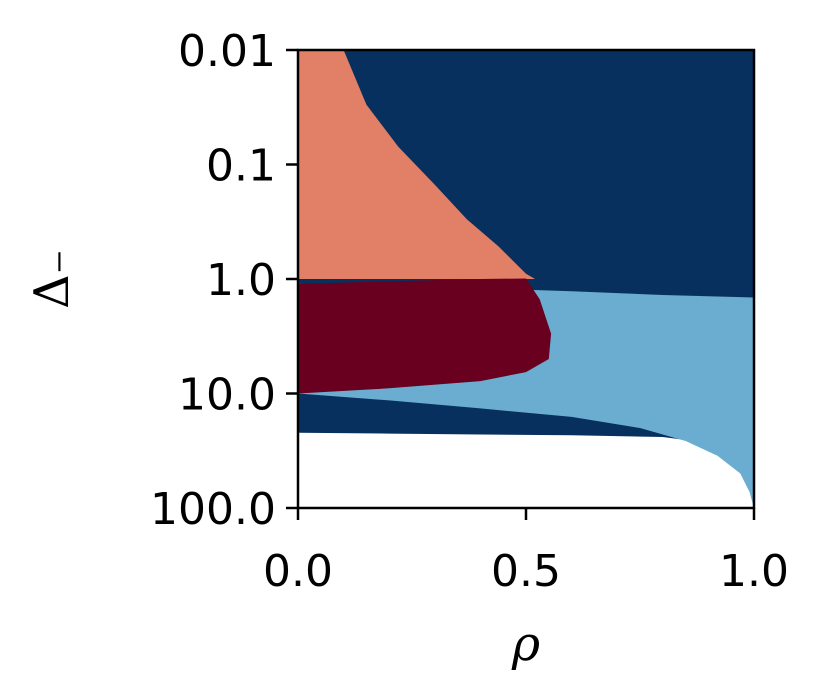  What do you see at coordinates (298, 571) in the screenshot?
I see `x-tick-label: 0.0` at bounding box center [298, 571].